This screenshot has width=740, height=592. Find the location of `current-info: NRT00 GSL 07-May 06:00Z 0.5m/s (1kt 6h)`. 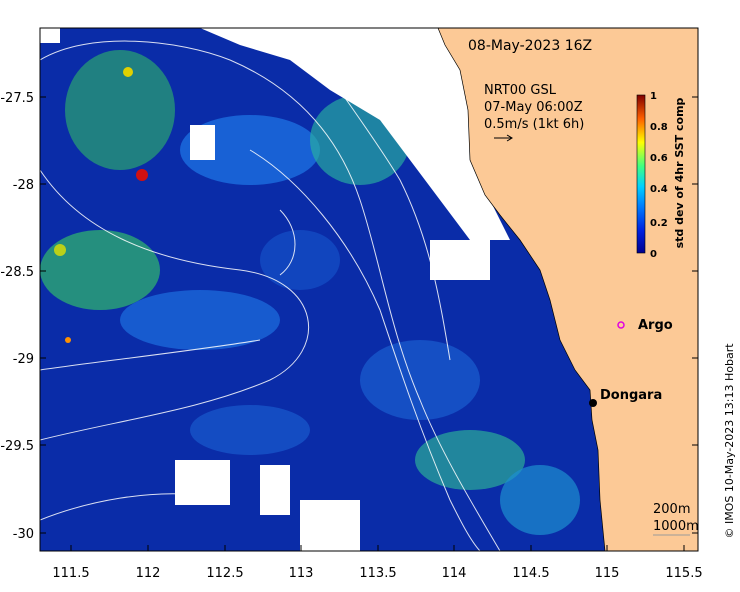

current-info: NRT00 GSL 07-May 06:00Z 0.5m/s (1kt 6h) is located at coordinates (534, 107).